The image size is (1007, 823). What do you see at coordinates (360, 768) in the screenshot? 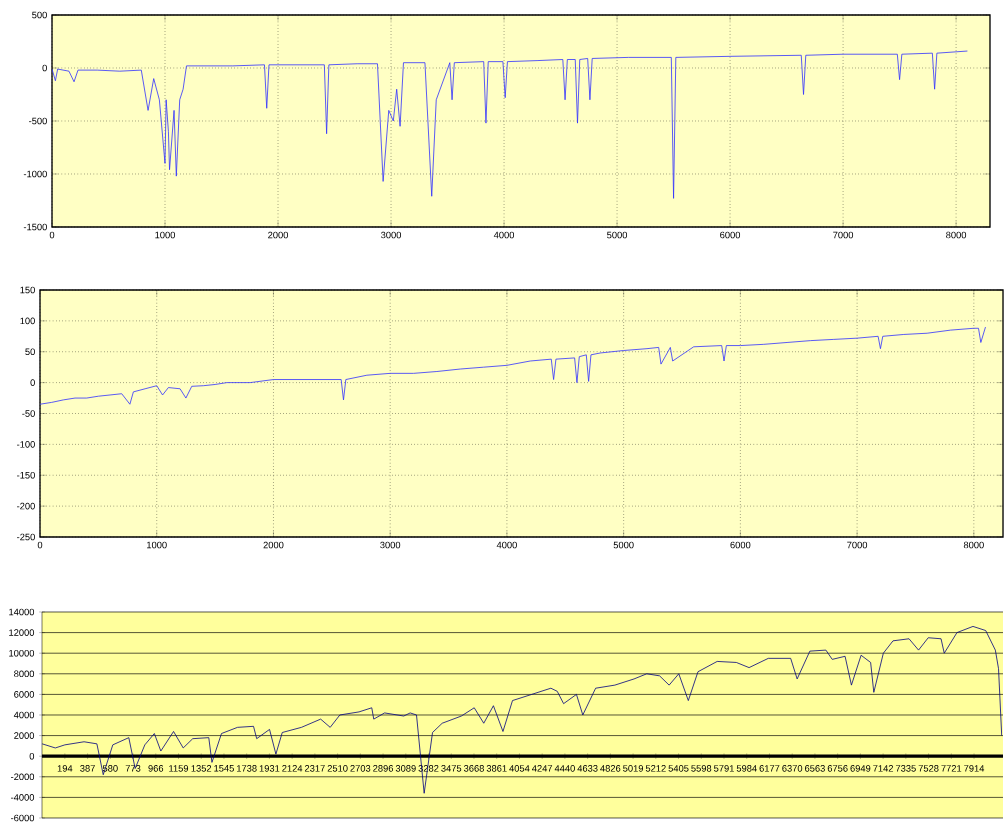
I see `x-tick-label: 2703` at bounding box center [360, 768].